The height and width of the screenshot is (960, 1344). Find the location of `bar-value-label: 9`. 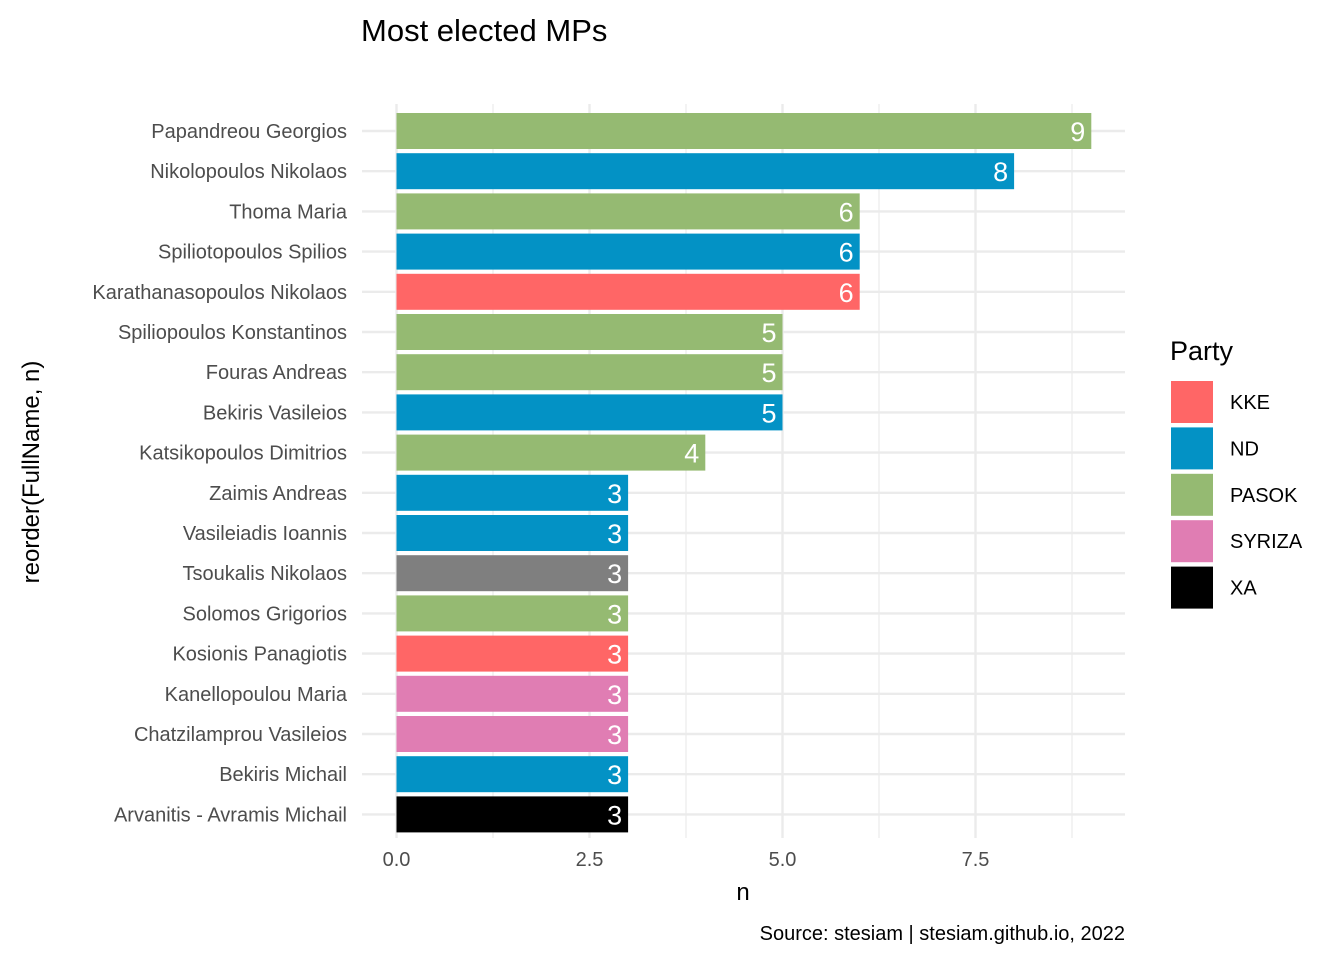

bar-value-label: 9 is located at coordinates (1077, 132).